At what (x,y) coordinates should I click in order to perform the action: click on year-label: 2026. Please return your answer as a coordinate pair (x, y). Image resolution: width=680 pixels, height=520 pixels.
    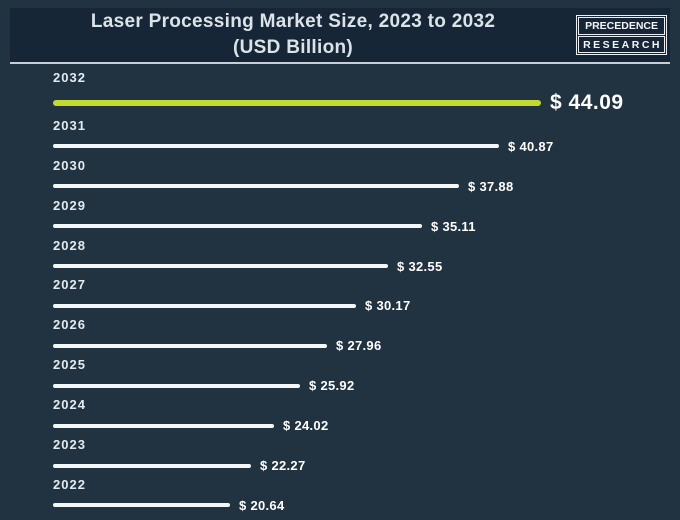
    Looking at the image, I should click on (69, 325).